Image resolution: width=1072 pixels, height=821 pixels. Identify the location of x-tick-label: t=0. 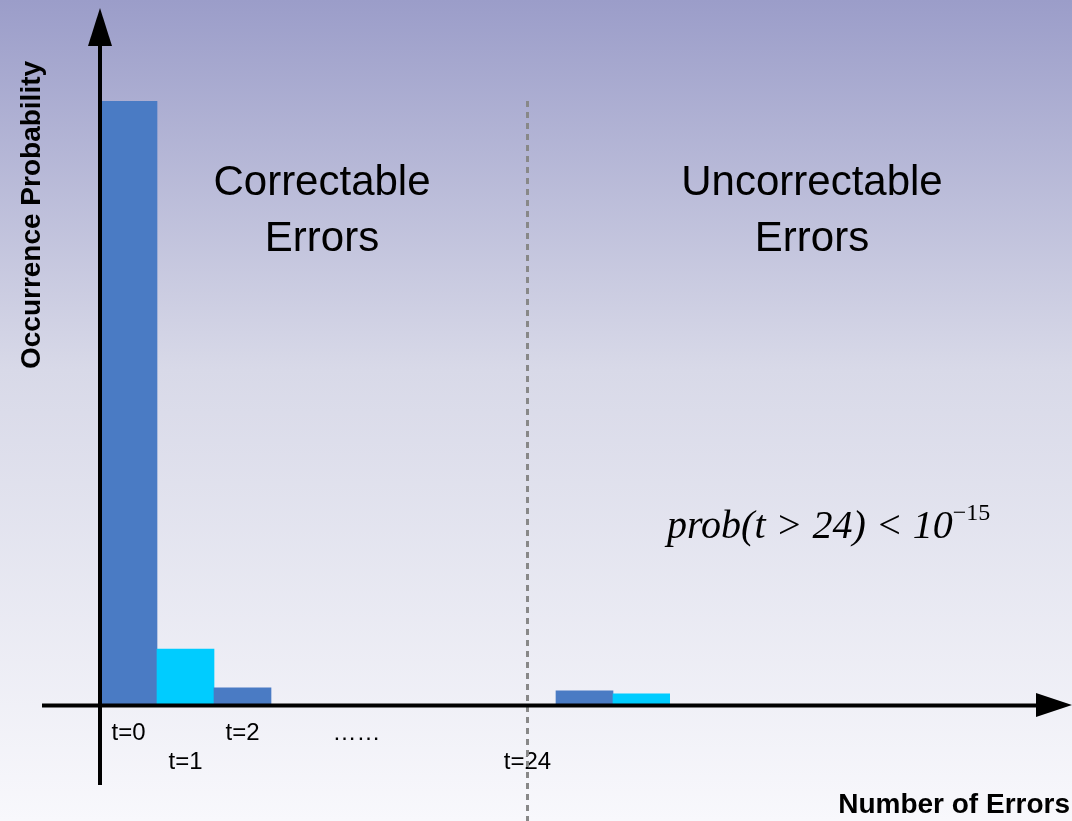
(128, 732).